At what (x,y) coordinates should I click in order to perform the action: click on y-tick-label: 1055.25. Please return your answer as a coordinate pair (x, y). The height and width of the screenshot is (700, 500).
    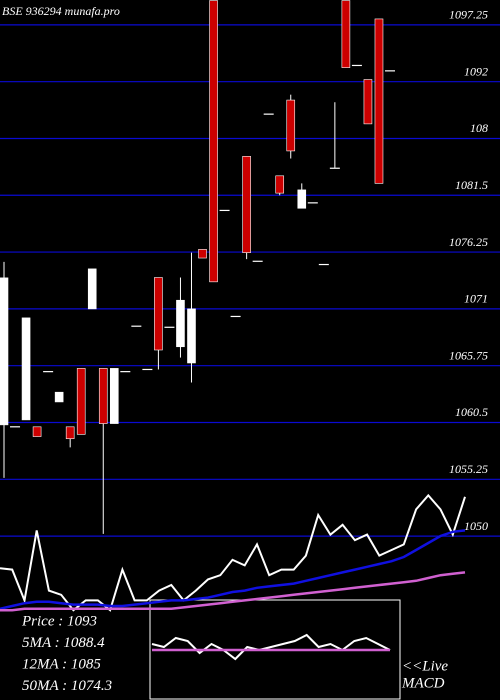
    Looking at the image, I should click on (468, 469).